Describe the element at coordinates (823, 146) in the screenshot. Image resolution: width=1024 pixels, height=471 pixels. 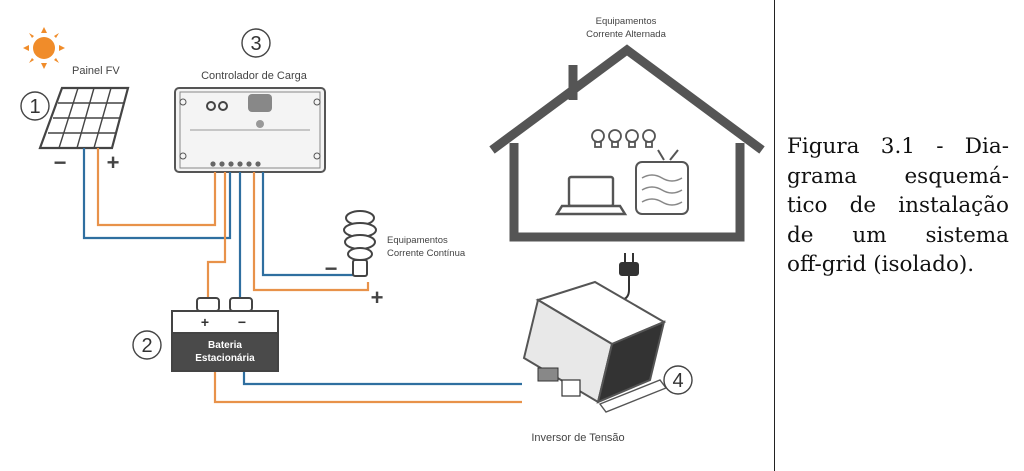
I see `caption-word: Figura` at that location.